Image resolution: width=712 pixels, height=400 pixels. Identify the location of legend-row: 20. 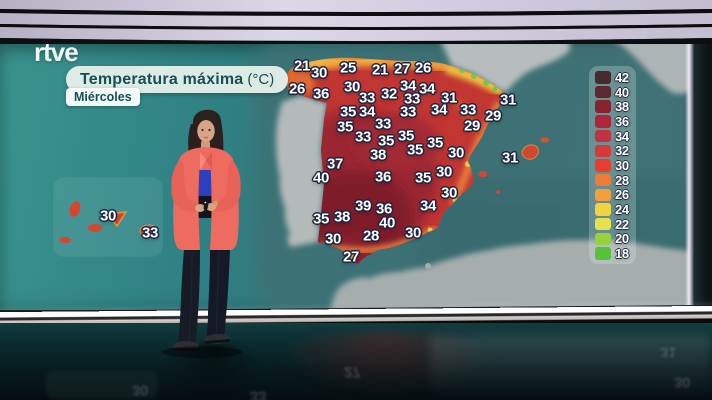
(615, 239).